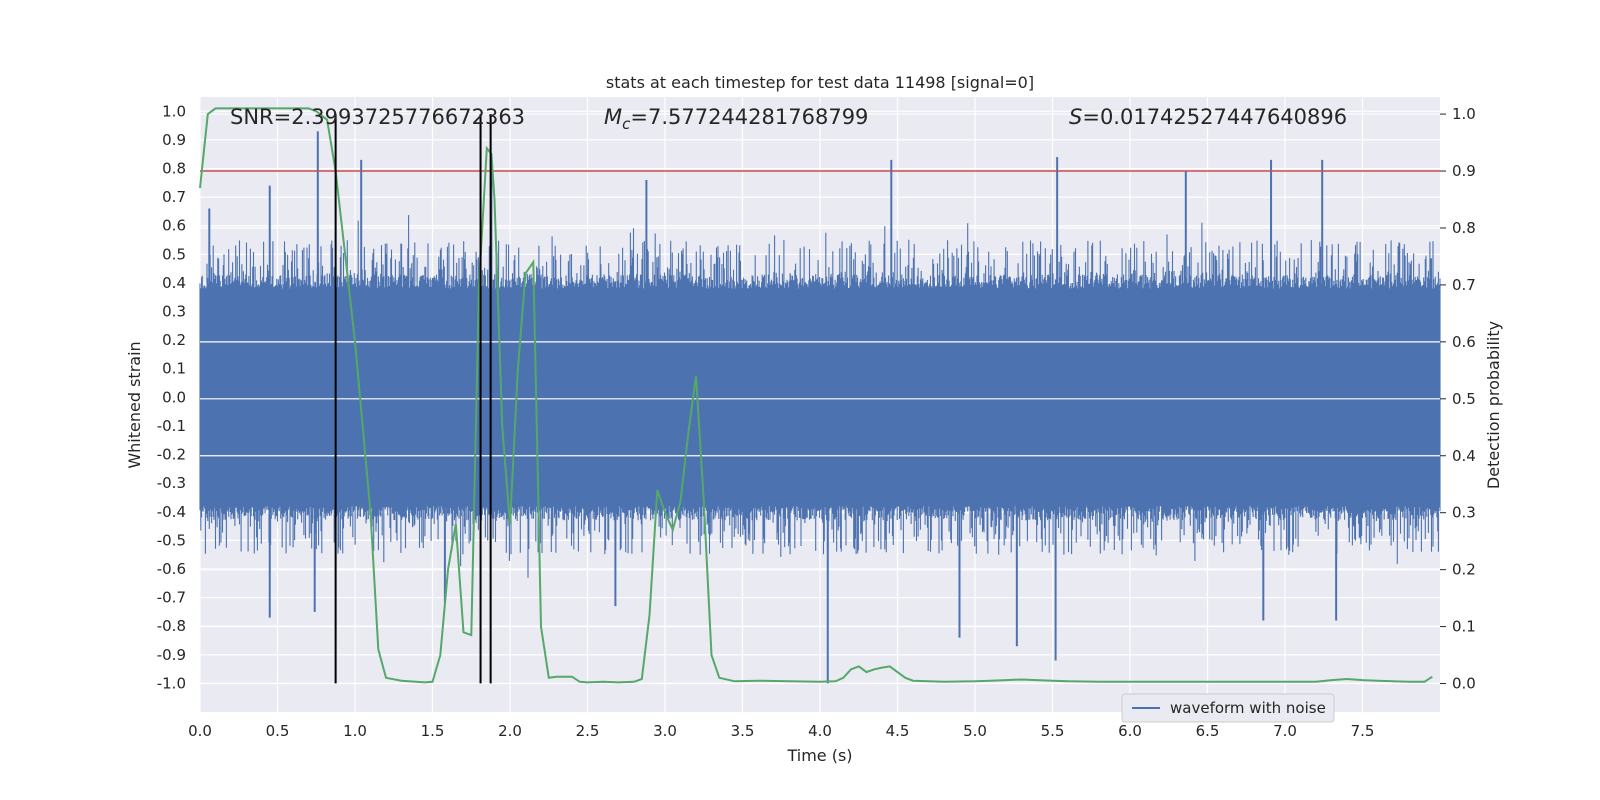  I want to click on y-tick-label: 0.1, so click(174, 369).